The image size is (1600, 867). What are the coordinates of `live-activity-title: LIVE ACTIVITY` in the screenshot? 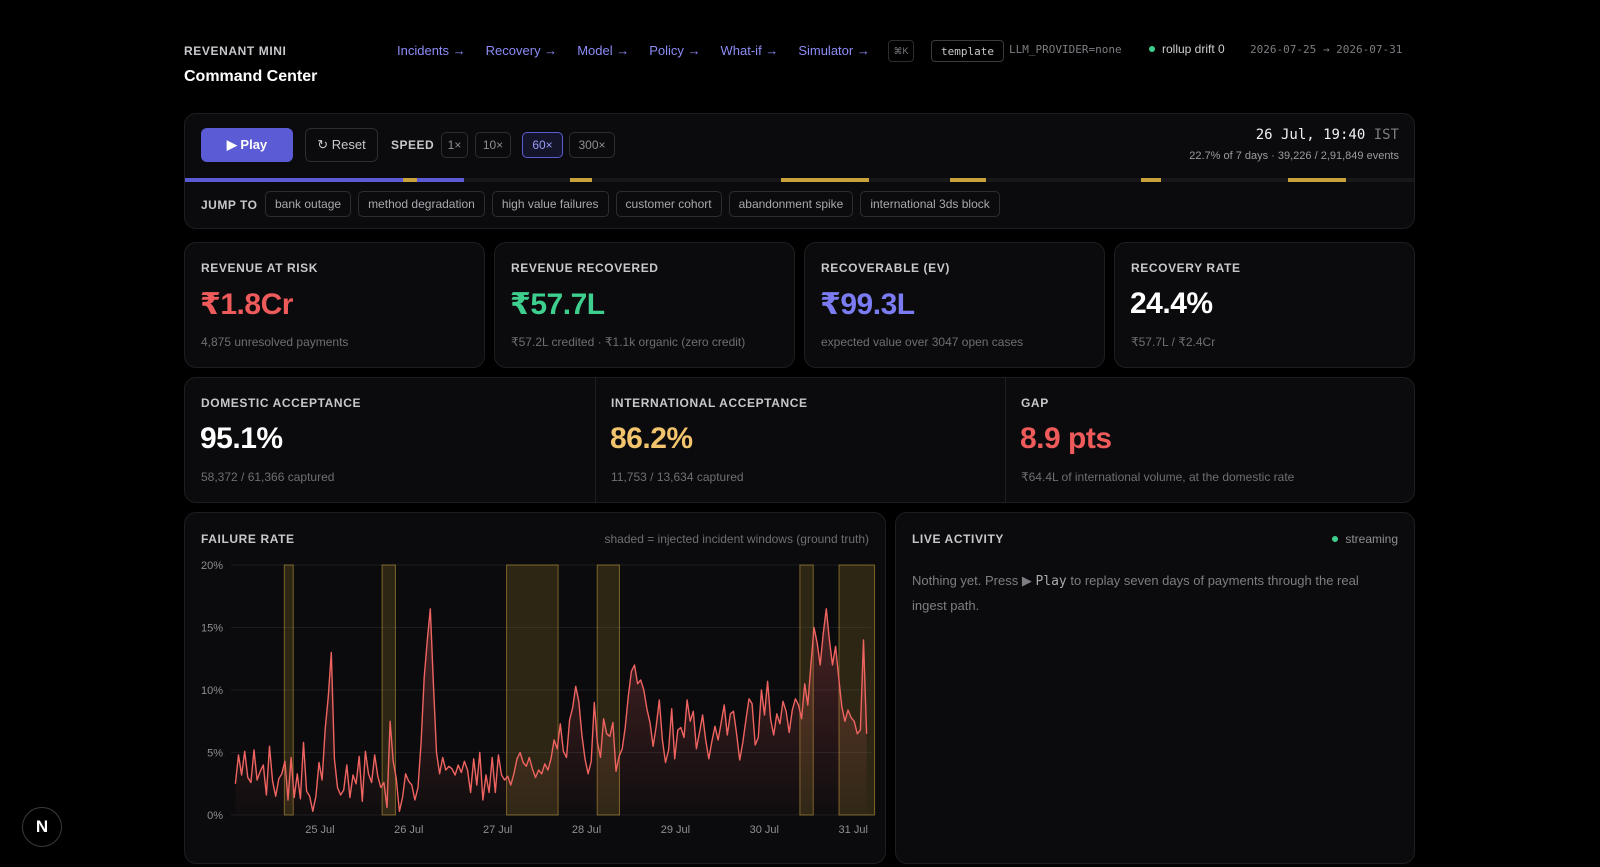 It's located at (958, 539).